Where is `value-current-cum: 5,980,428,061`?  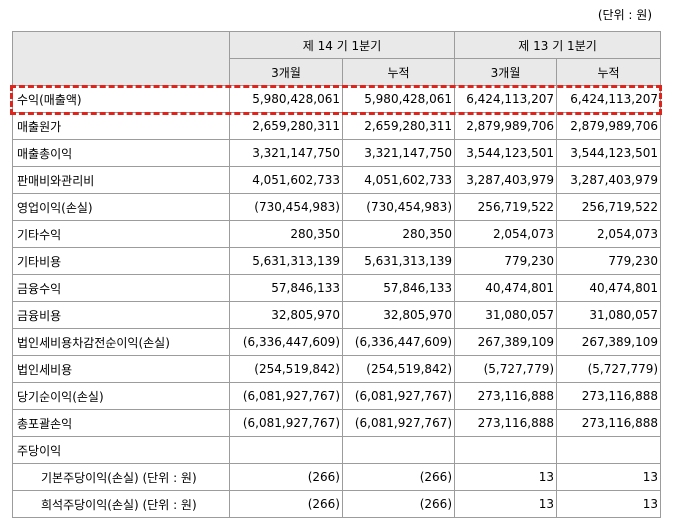 value-current-cum: 5,980,428,061 is located at coordinates (398, 99).